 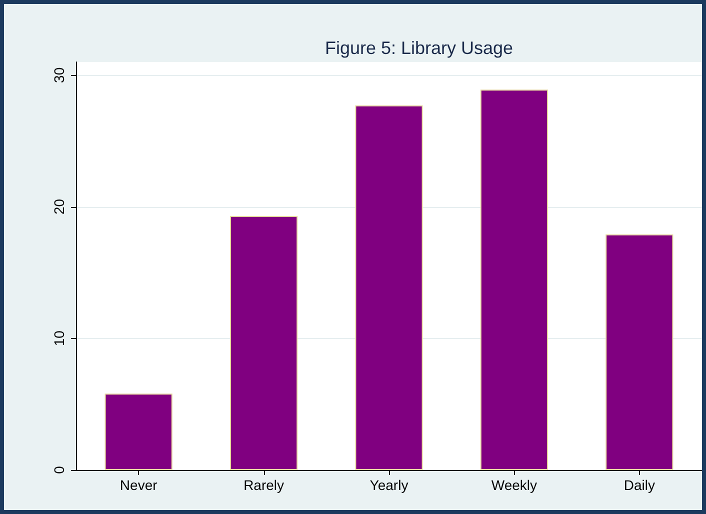 What do you see at coordinates (139, 485) in the screenshot?
I see `x-tick-label: Never` at bounding box center [139, 485].